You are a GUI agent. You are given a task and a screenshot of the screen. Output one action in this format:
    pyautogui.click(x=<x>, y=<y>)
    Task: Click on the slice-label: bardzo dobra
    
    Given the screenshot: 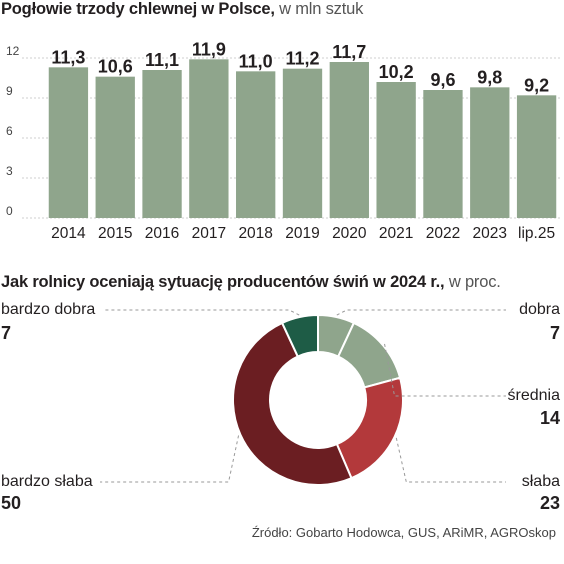 What is the action you would take?
    pyautogui.click(x=48, y=309)
    